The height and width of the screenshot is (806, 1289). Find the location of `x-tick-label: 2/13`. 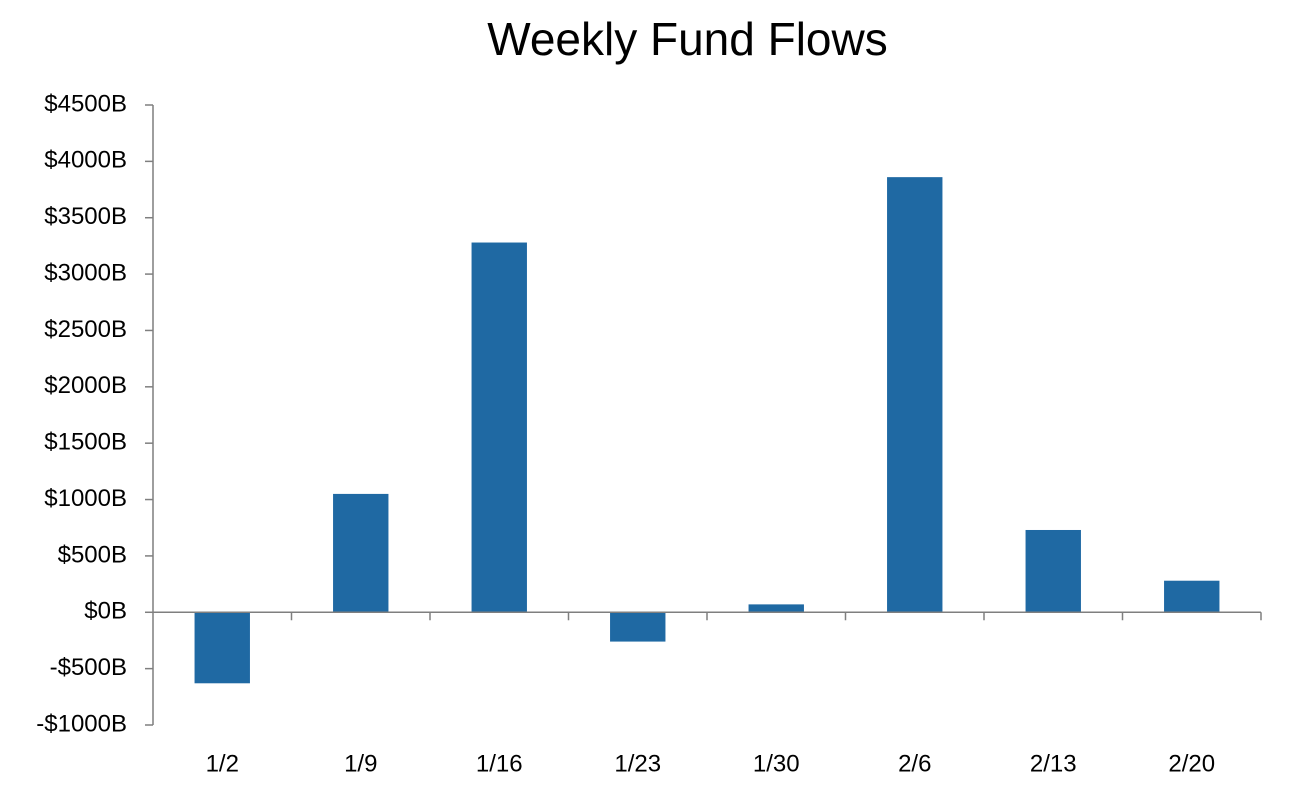

x-tick-label: 2/13 is located at coordinates (1053, 763).